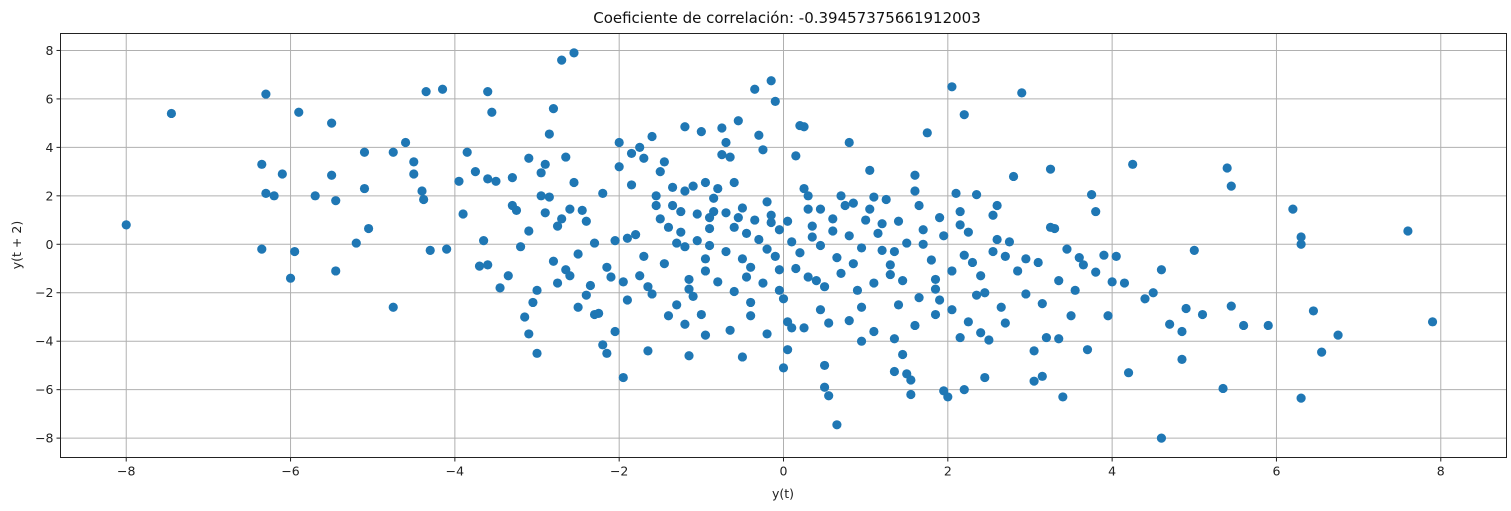 The image size is (1511, 511). Describe the element at coordinates (50, 98) in the screenshot. I see `y-tick-label: 6` at that location.